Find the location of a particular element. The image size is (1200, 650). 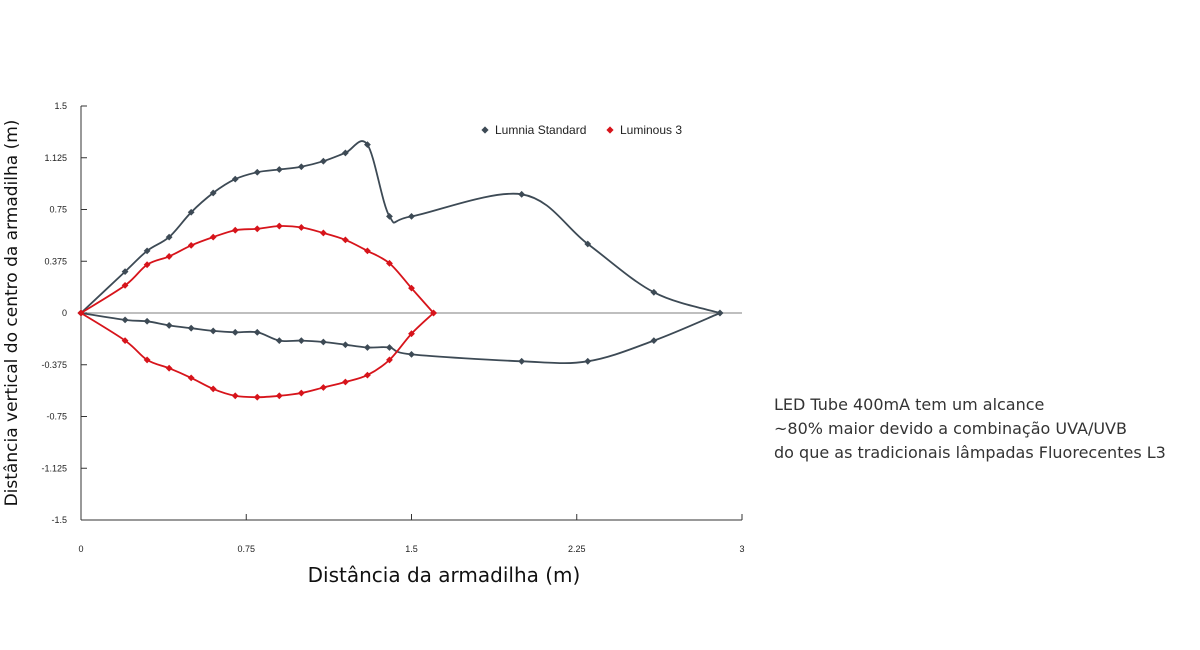

y-axis-ticks: 1.5 1.125 0.75 0.375 0 -0.375 -0.75 -1.125 -1.5 is located at coordinates (64, 313).